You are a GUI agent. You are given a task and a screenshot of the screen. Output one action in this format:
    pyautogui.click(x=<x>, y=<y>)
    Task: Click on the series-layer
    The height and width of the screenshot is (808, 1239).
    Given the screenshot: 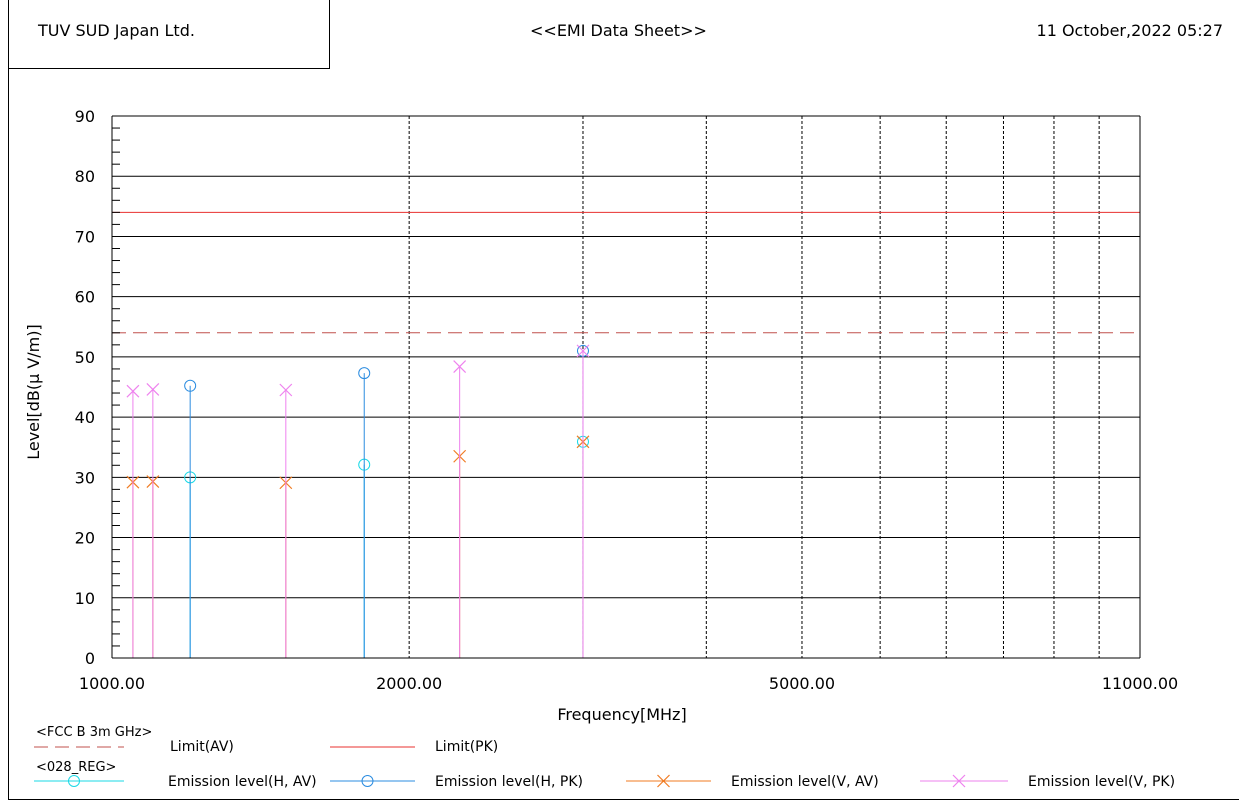 What is the action you would take?
    pyautogui.click(x=358, y=501)
    